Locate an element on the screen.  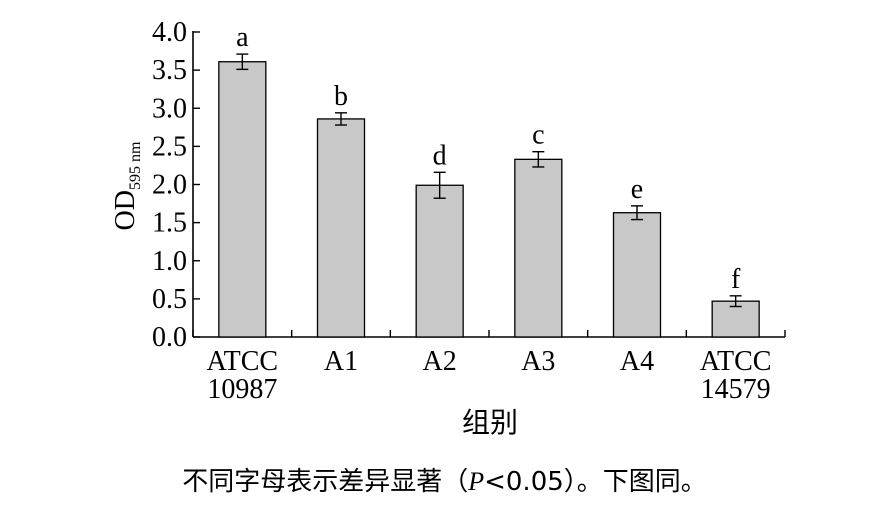
x-category-label: A4 is located at coordinates (637, 361).